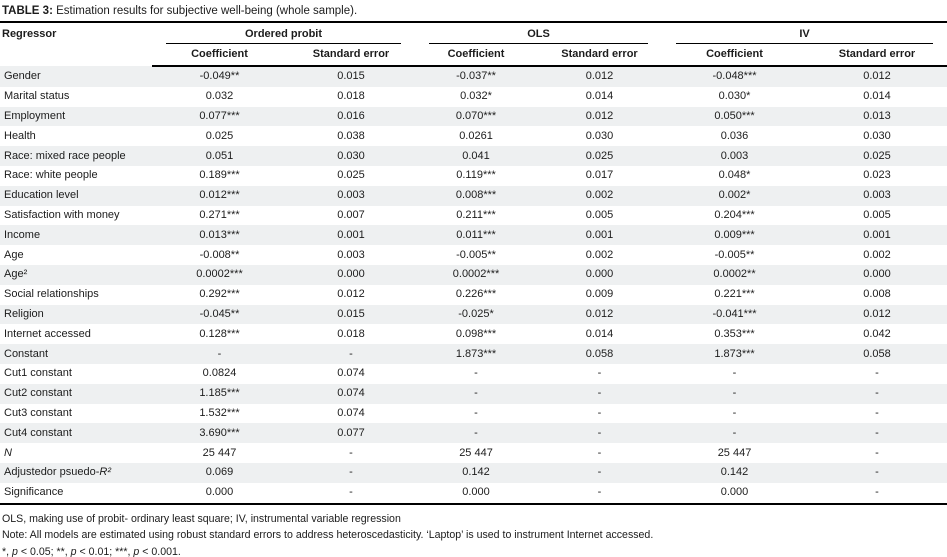 The height and width of the screenshot is (557, 947). I want to click on row-label: Age, so click(14, 254).